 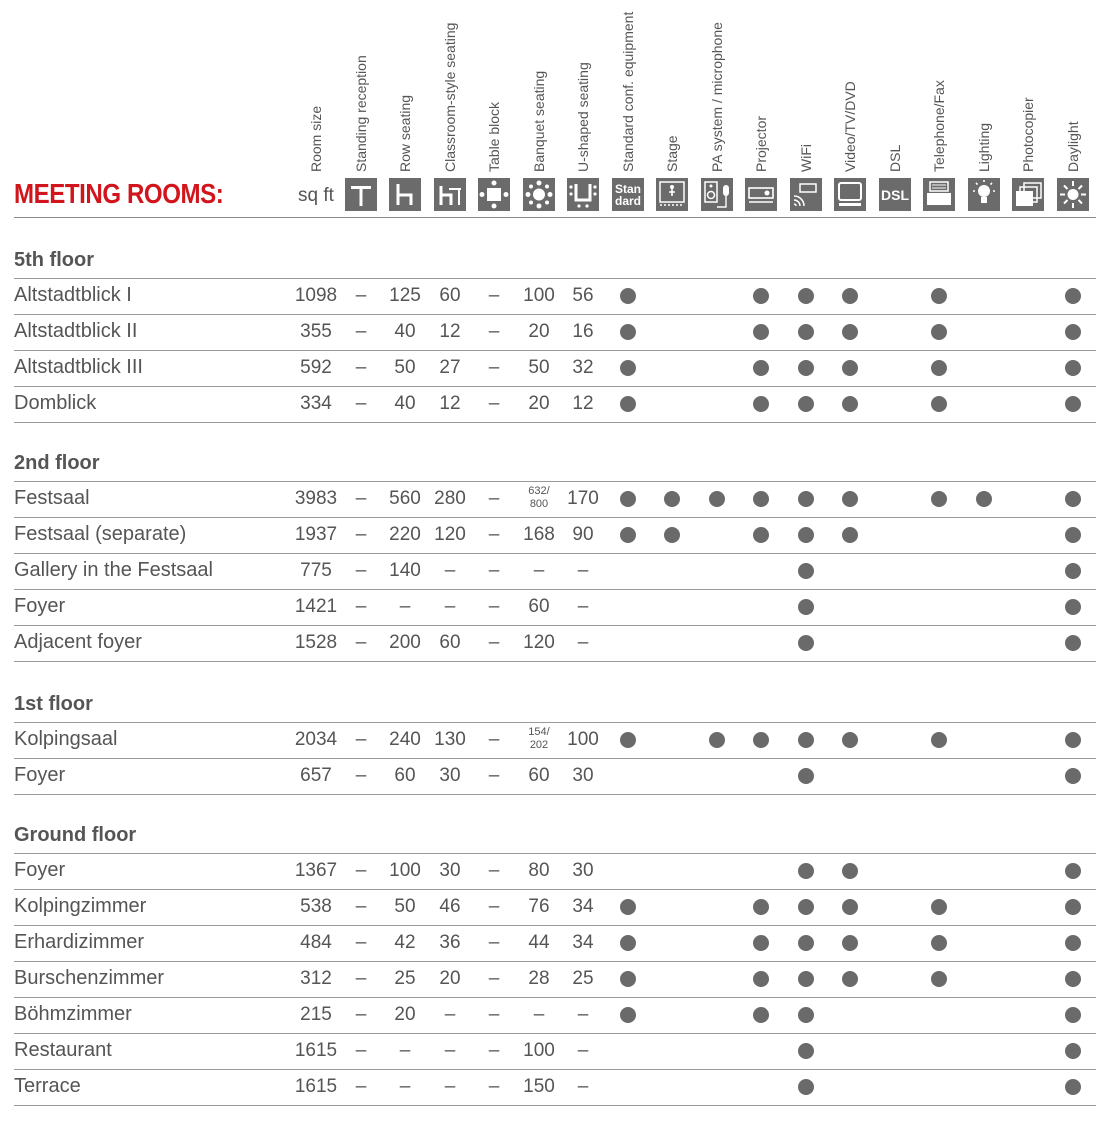 What do you see at coordinates (539, 491) in the screenshot?
I see `capacity-value-top: 632/` at bounding box center [539, 491].